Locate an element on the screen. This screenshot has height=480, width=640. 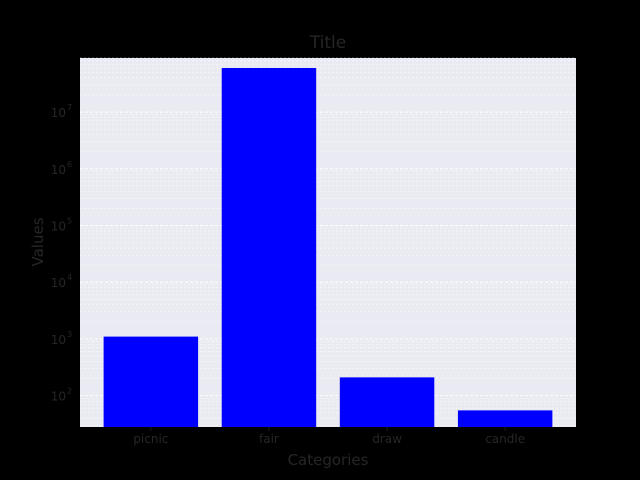
x-tick-label-picnic: picnic is located at coordinates (150, 439).